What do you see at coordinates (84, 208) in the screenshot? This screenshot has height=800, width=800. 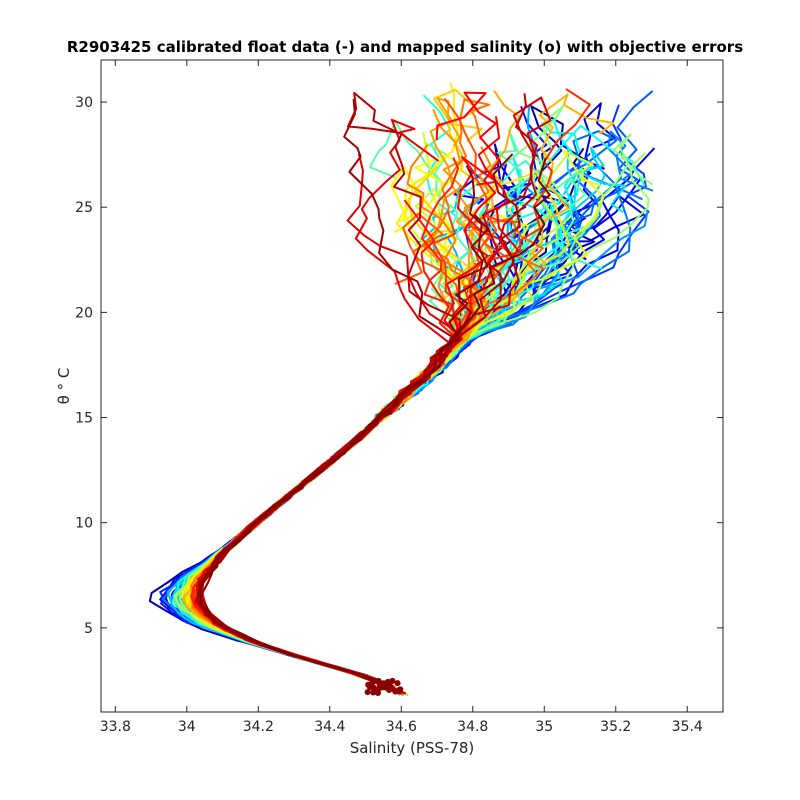 I see `y-tick-label: 25` at bounding box center [84, 208].